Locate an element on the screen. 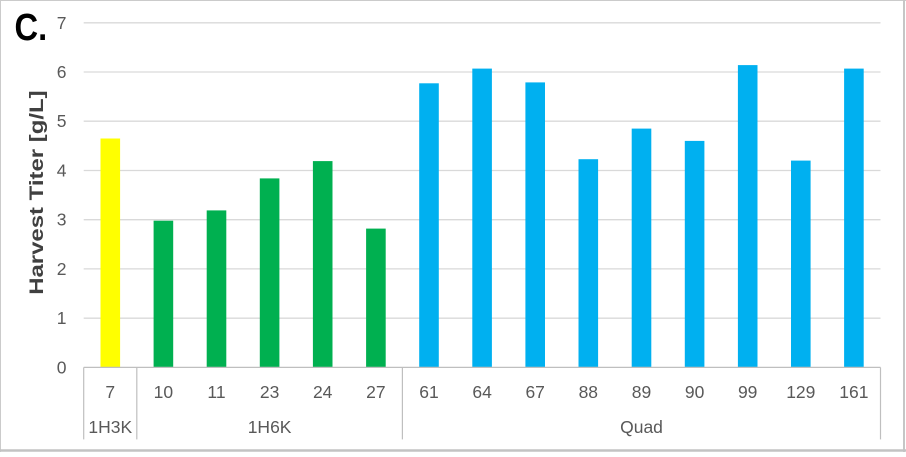 The image size is (906, 457). svg-text: Harvest Titer [g/L] is located at coordinates (36, 192).